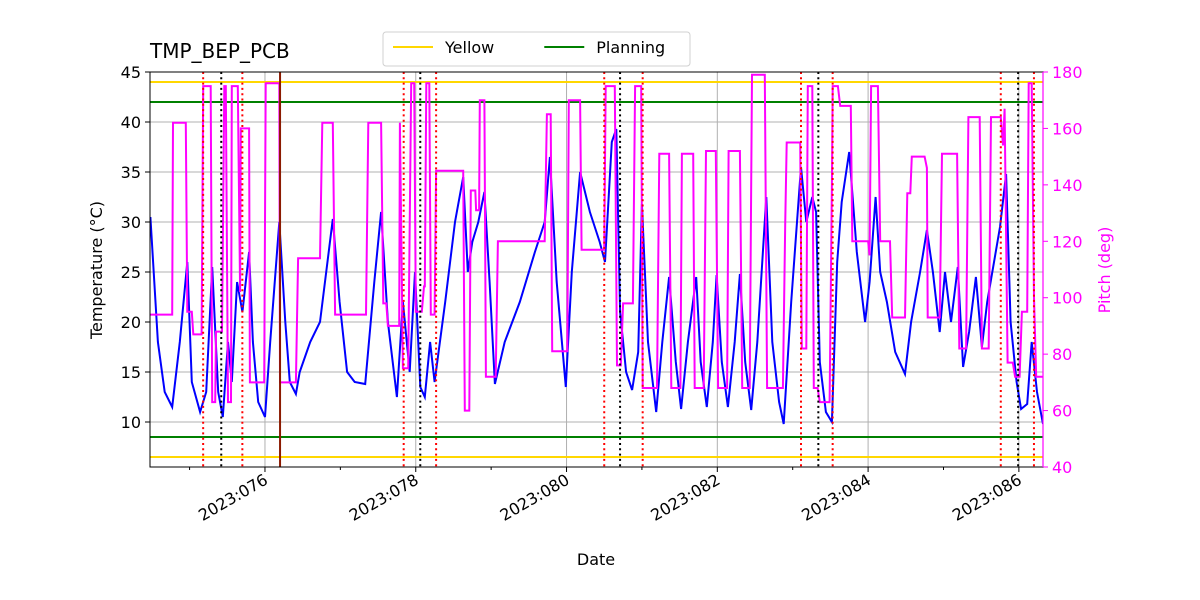 Image resolution: width=1200 pixels, height=600 pixels. I want to click on y-tick-label: 35, so click(131, 172).